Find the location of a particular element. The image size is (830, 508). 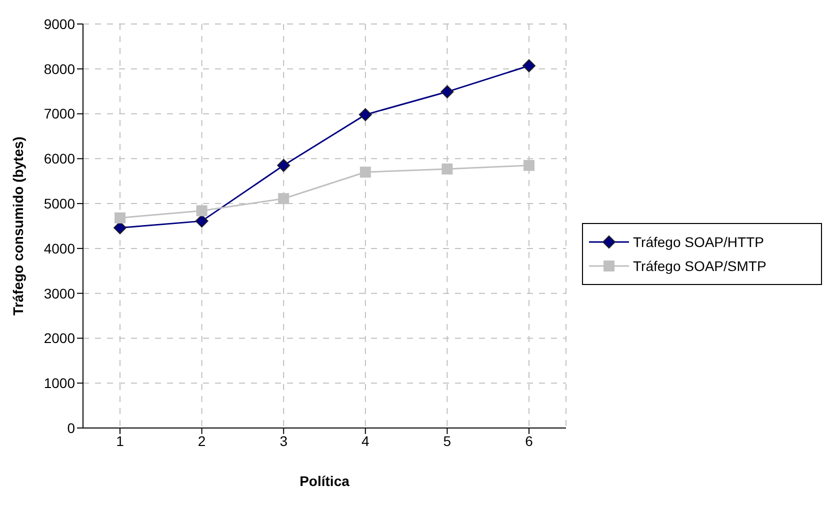

y-tick-label: 5000 is located at coordinates (60, 204).